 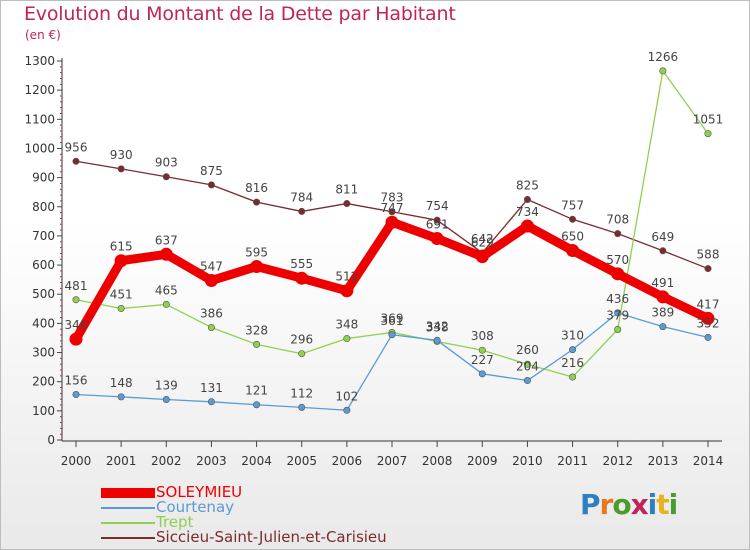 I want to click on data-label: 451, so click(x=121, y=295).